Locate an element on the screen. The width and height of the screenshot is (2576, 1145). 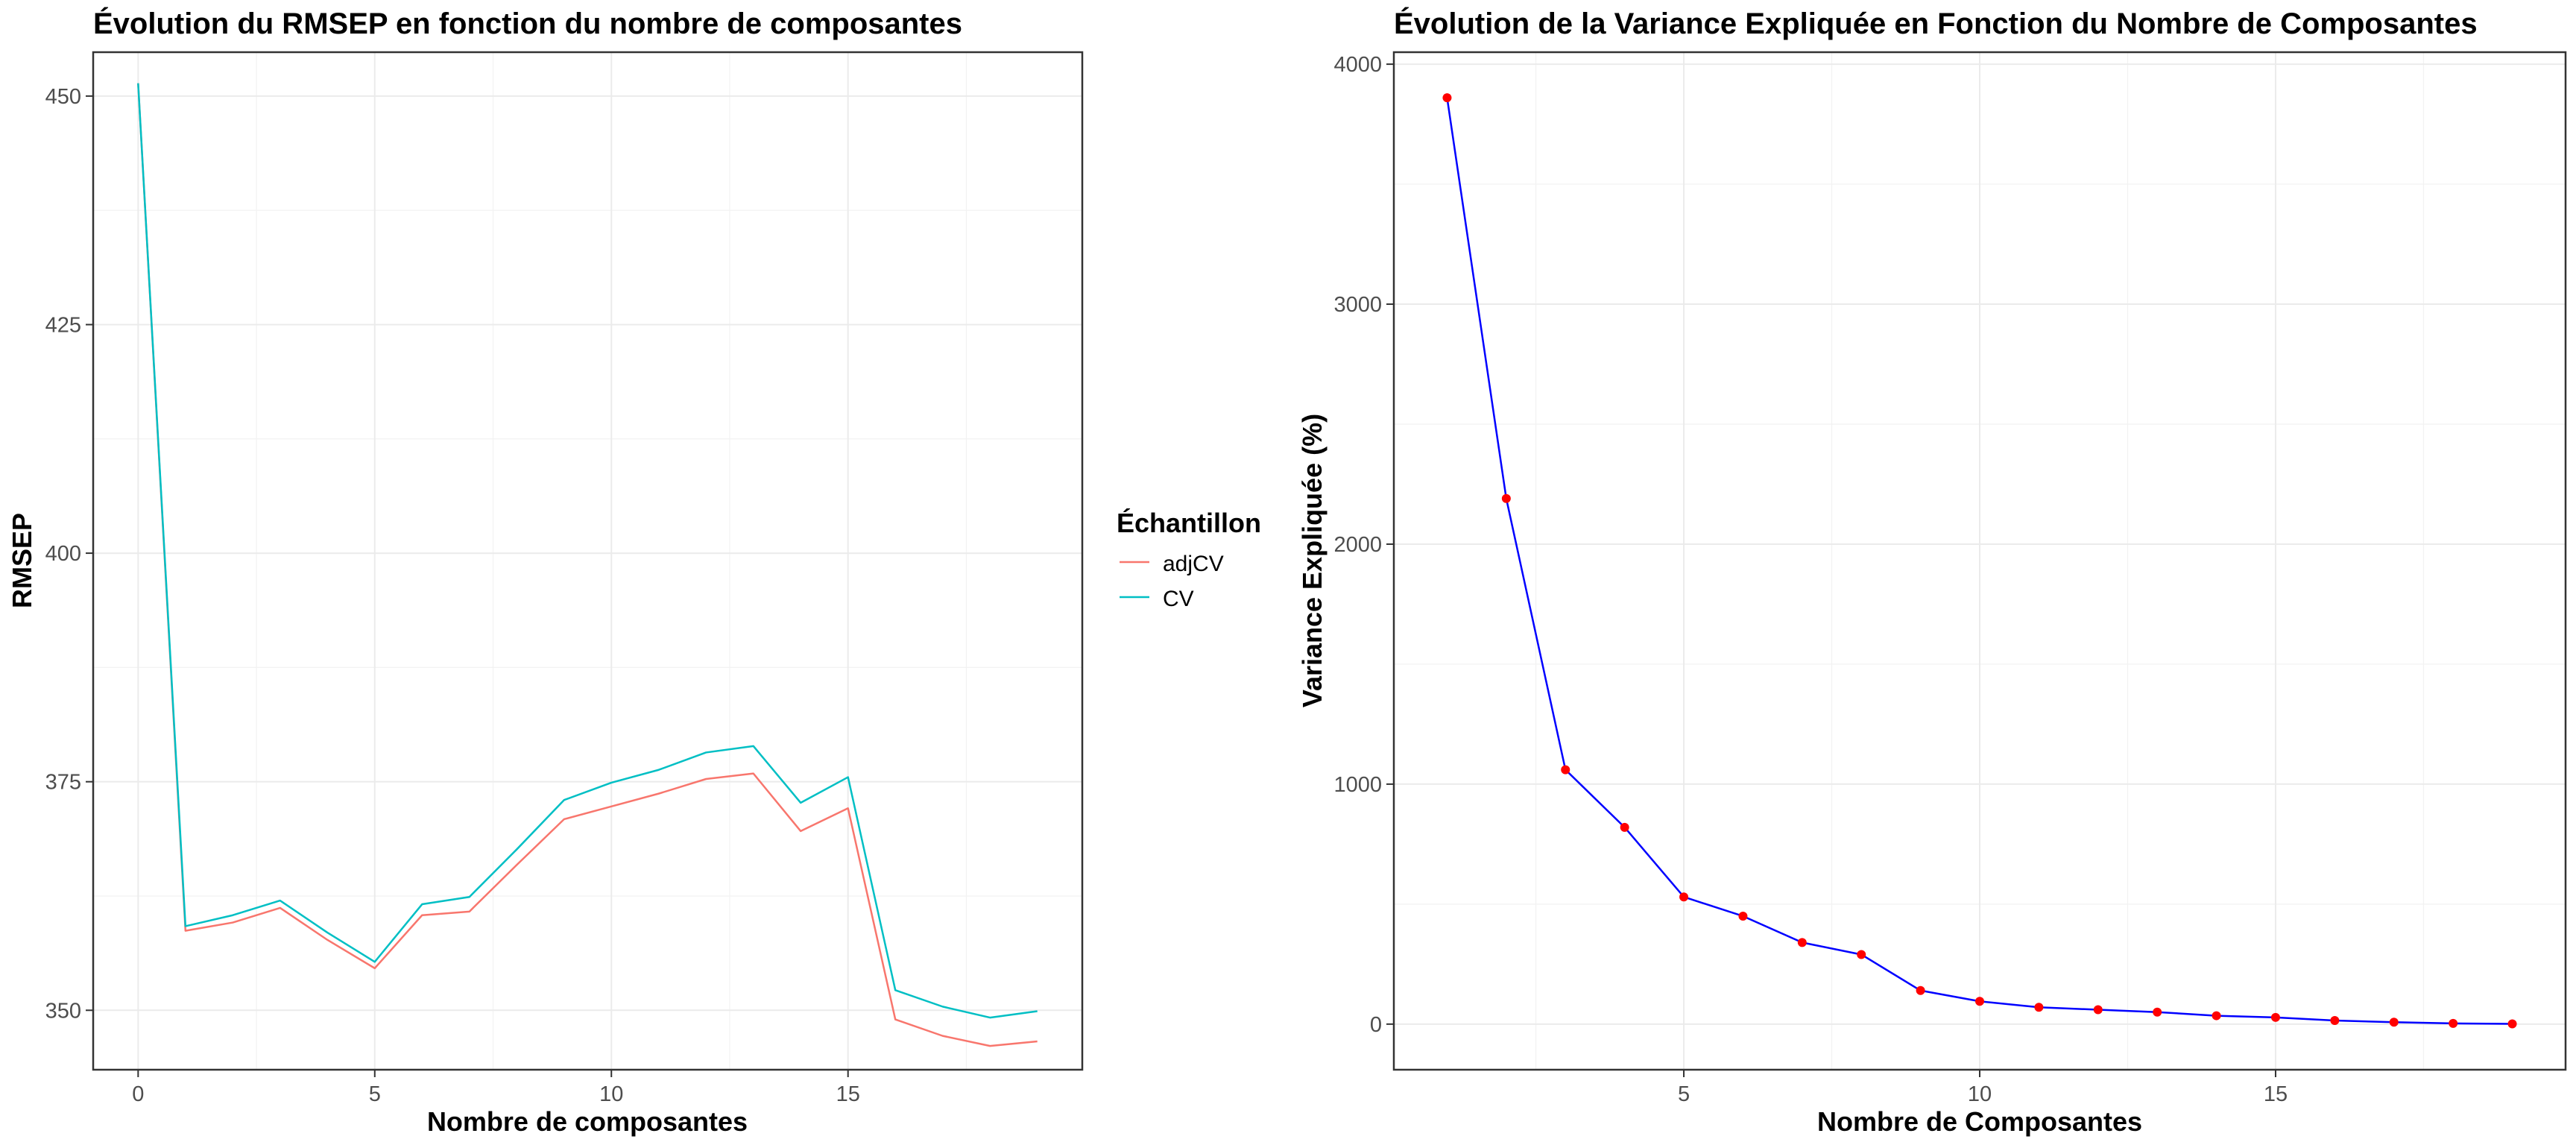
variance-y-axis: 0 1000 2000 3000 4000 is located at coordinates (1363, 545).